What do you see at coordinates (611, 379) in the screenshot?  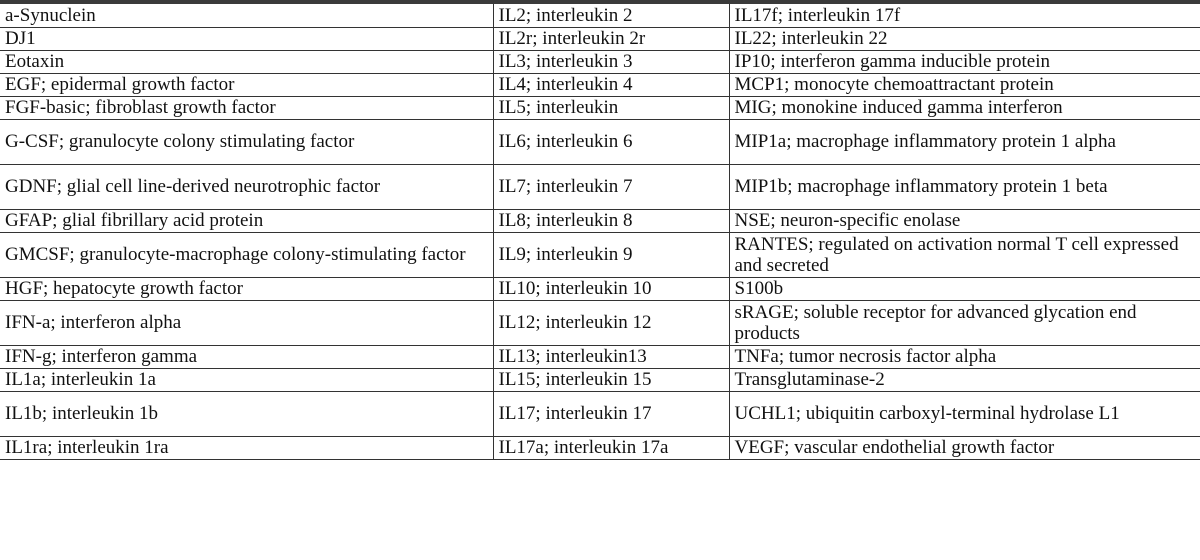 I see `table-cell: IL15; interleukin 15` at bounding box center [611, 379].